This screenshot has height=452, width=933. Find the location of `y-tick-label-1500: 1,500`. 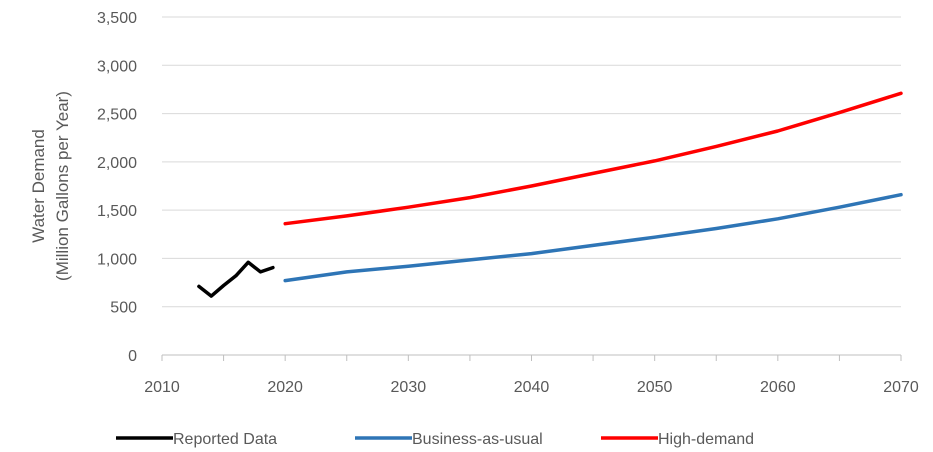

y-tick-label-1500: 1,500 is located at coordinates (117, 211).